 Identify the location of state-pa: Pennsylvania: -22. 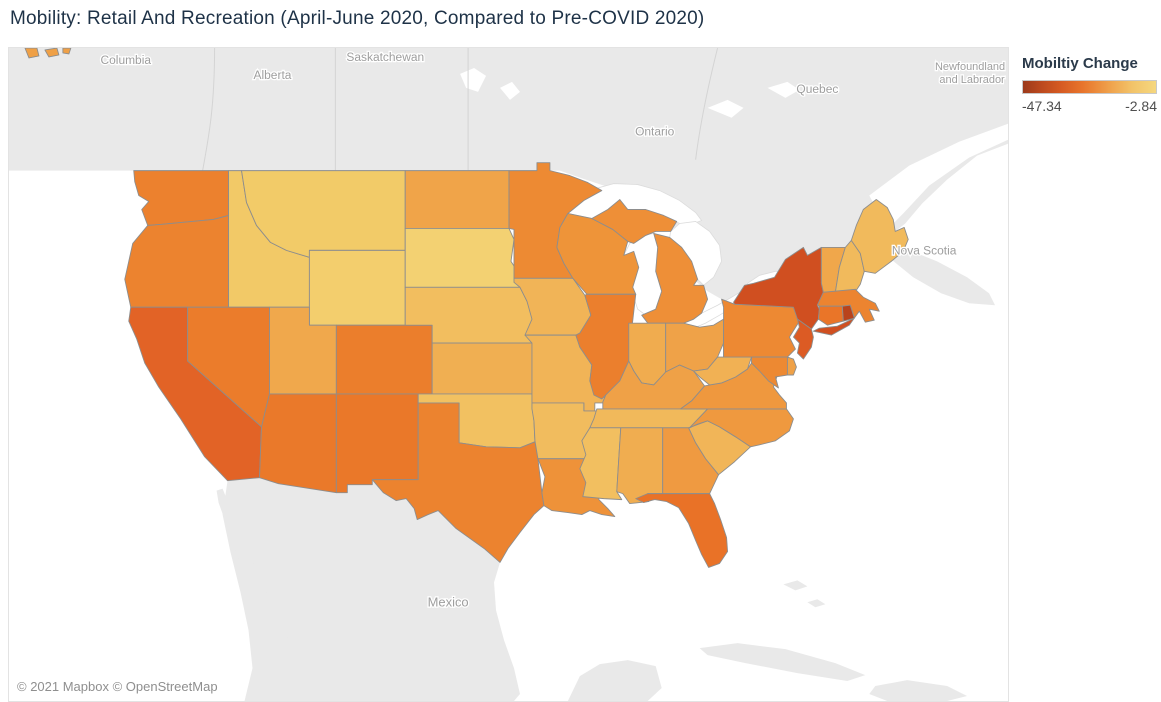
(760, 328).